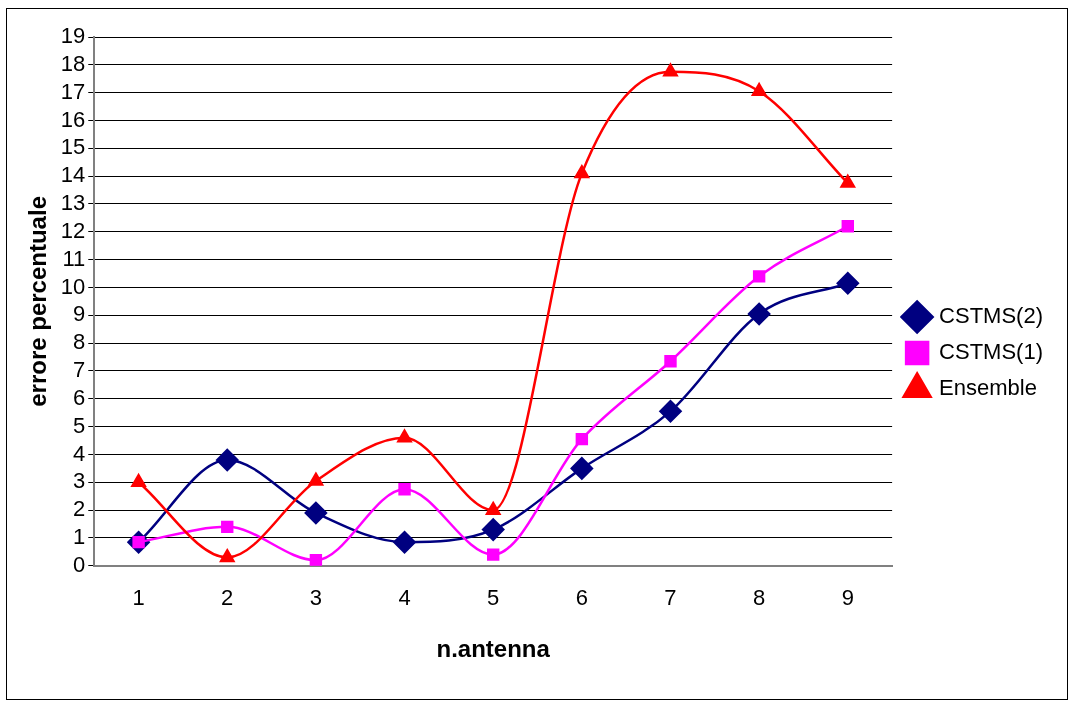 The height and width of the screenshot is (702, 1070). I want to click on legend-label: CSTMS(2), so click(991, 316).